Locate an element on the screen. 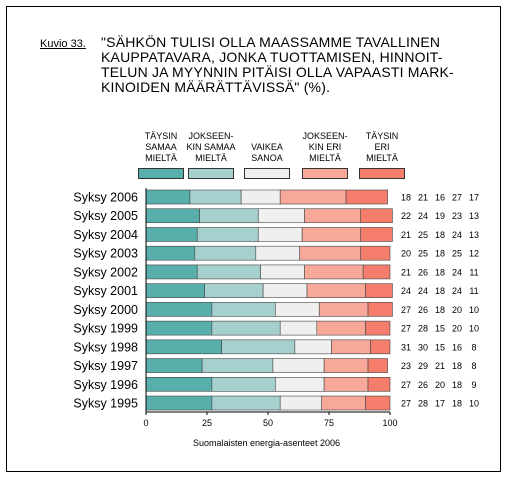 The height and width of the screenshot is (480, 509). legend-label-line: KIN ERI is located at coordinates (325, 147).